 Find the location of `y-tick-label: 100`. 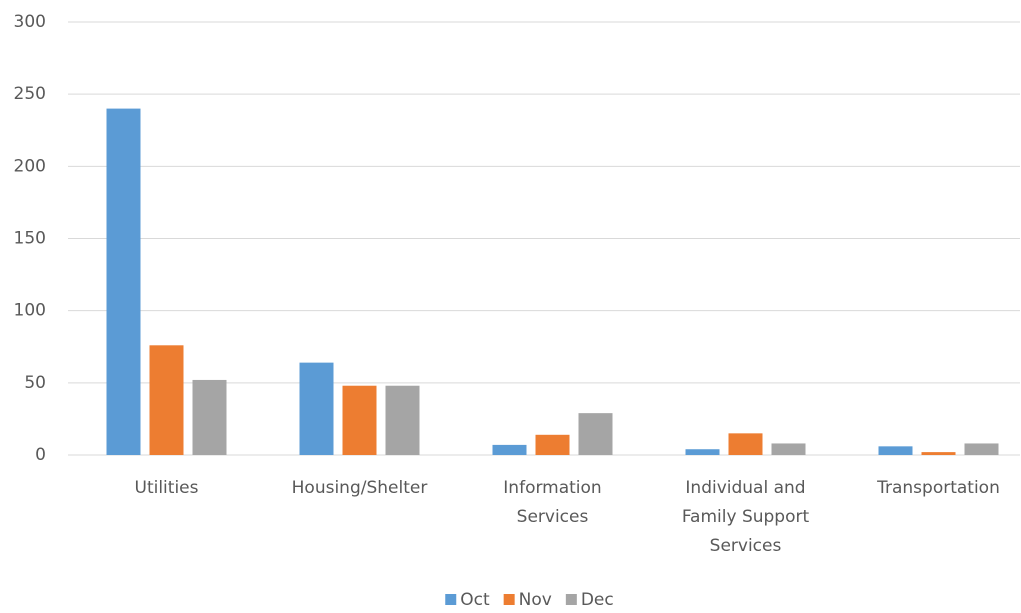

y-tick-label: 100 is located at coordinates (30, 311).